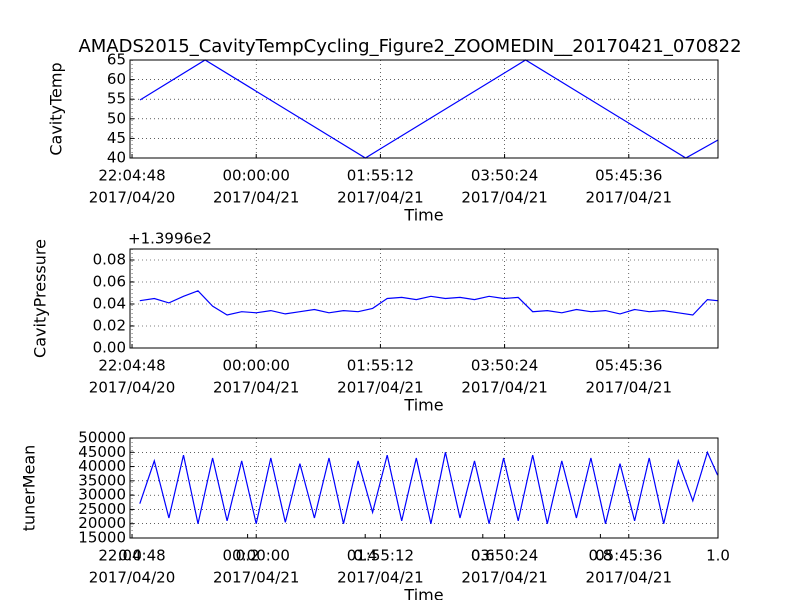 This screenshot has width=800, height=600. Describe the element at coordinates (116, 158) in the screenshot. I see `y-tick-label: 40` at that location.